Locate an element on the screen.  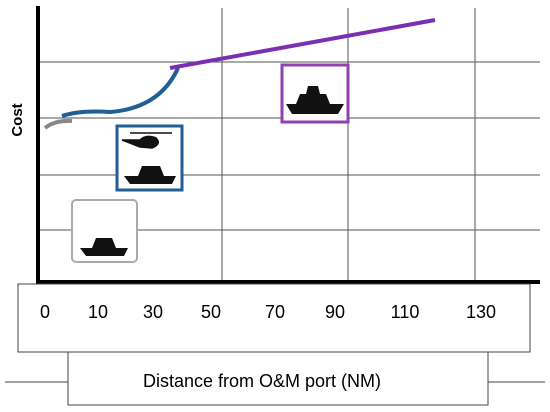
ctv-icon is located at coordinates (104, 231).